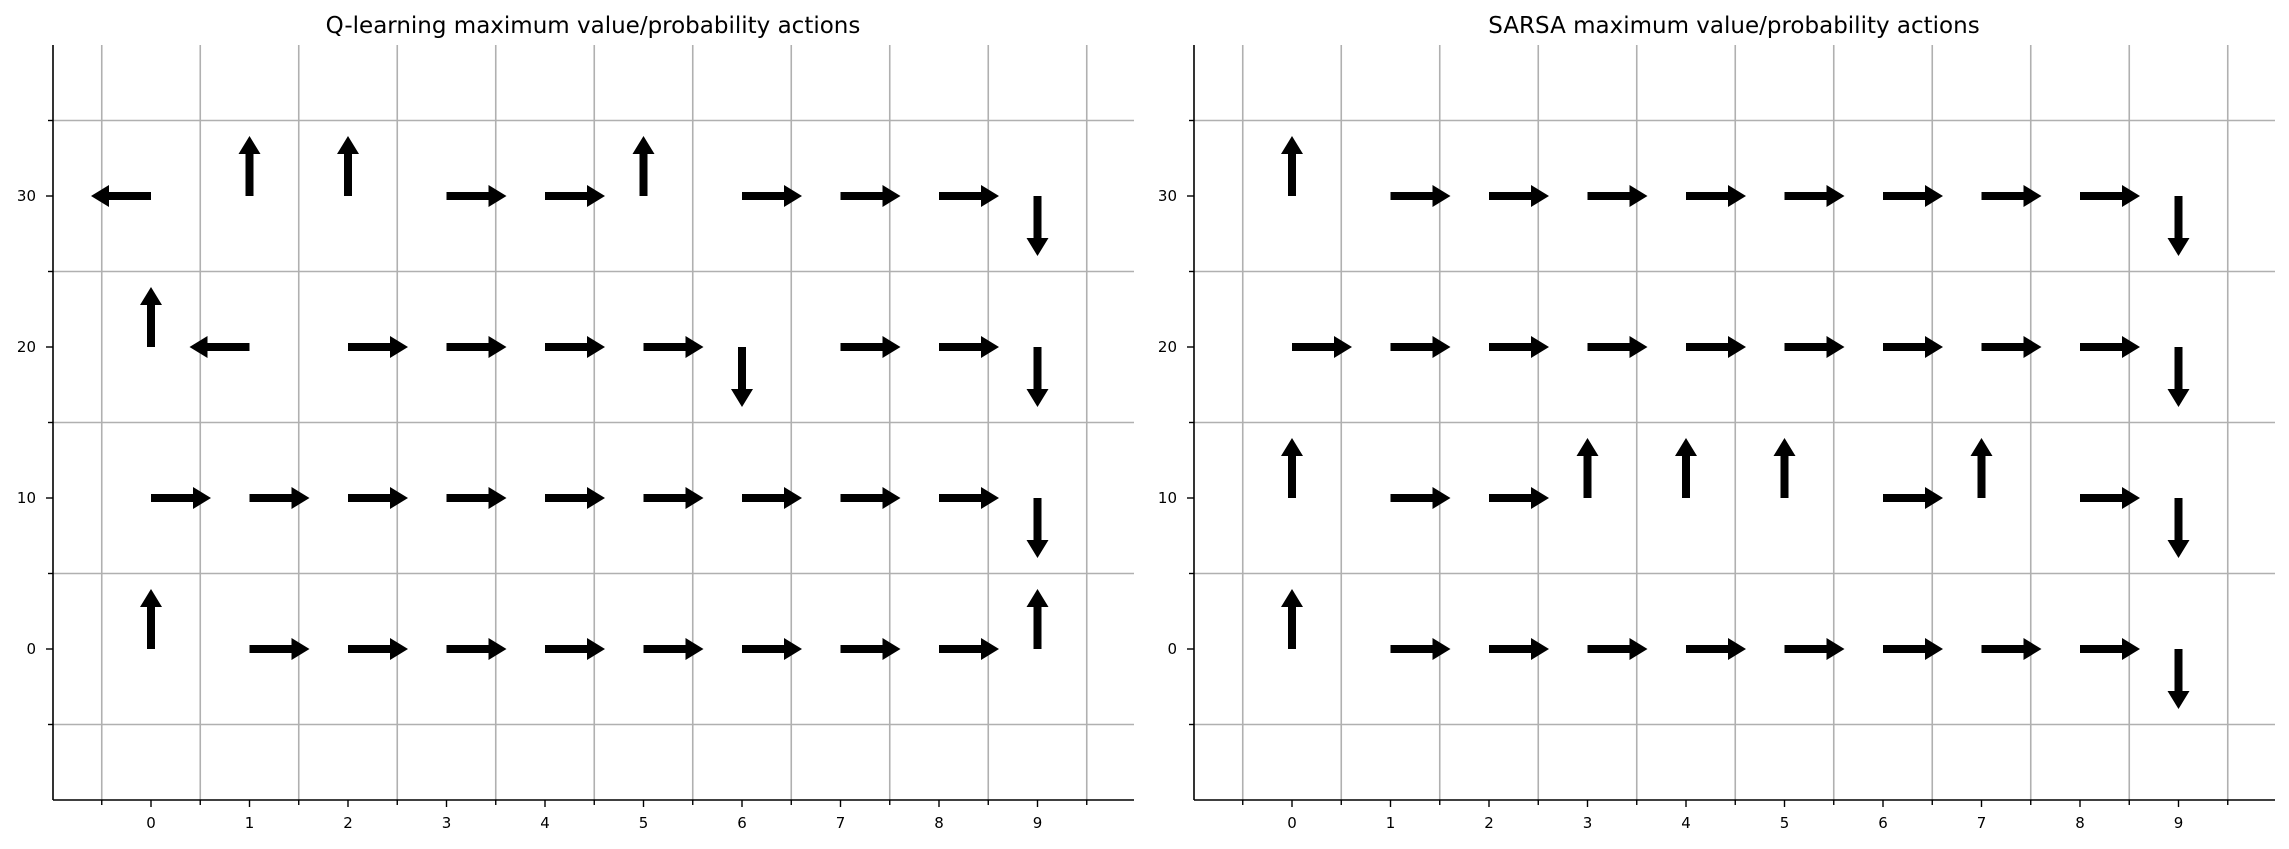 The image size is (2289, 849). I want to click on q-learning-x-tick-label: 9, so click(1038, 823).